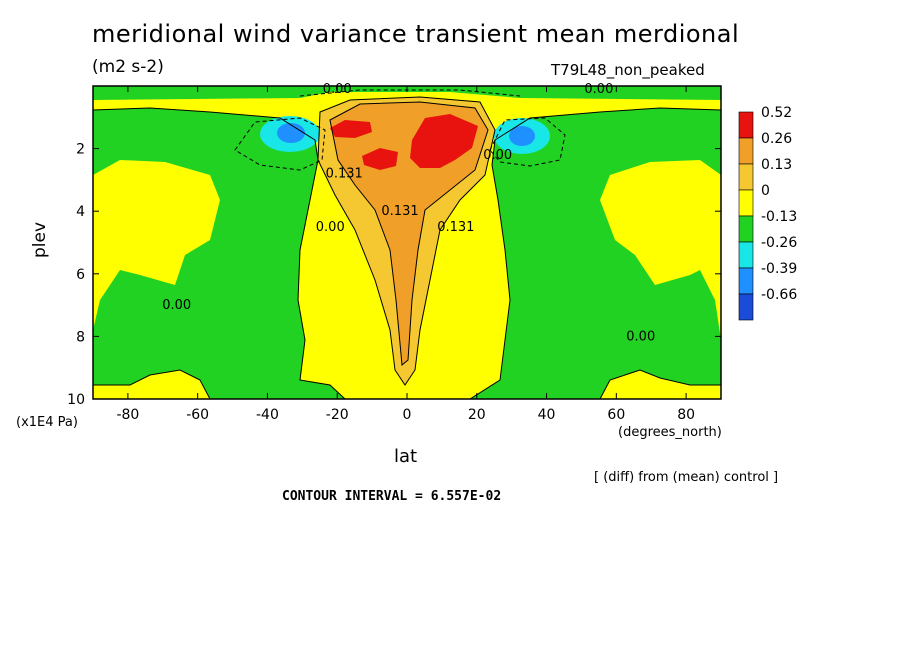 Image resolution: width=904 pixels, height=654 pixels. I want to click on x-axis-units: (degrees_north), so click(670, 432).